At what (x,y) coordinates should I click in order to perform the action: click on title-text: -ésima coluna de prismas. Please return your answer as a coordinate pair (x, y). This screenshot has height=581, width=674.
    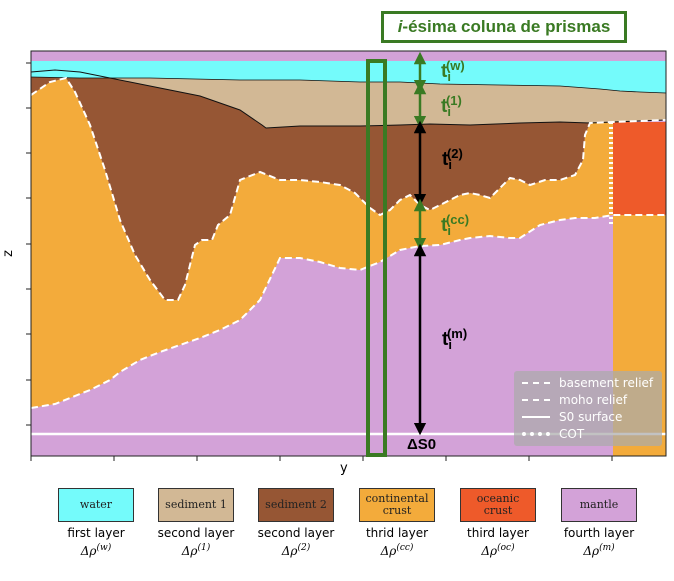
    Looking at the image, I should click on (506, 26).